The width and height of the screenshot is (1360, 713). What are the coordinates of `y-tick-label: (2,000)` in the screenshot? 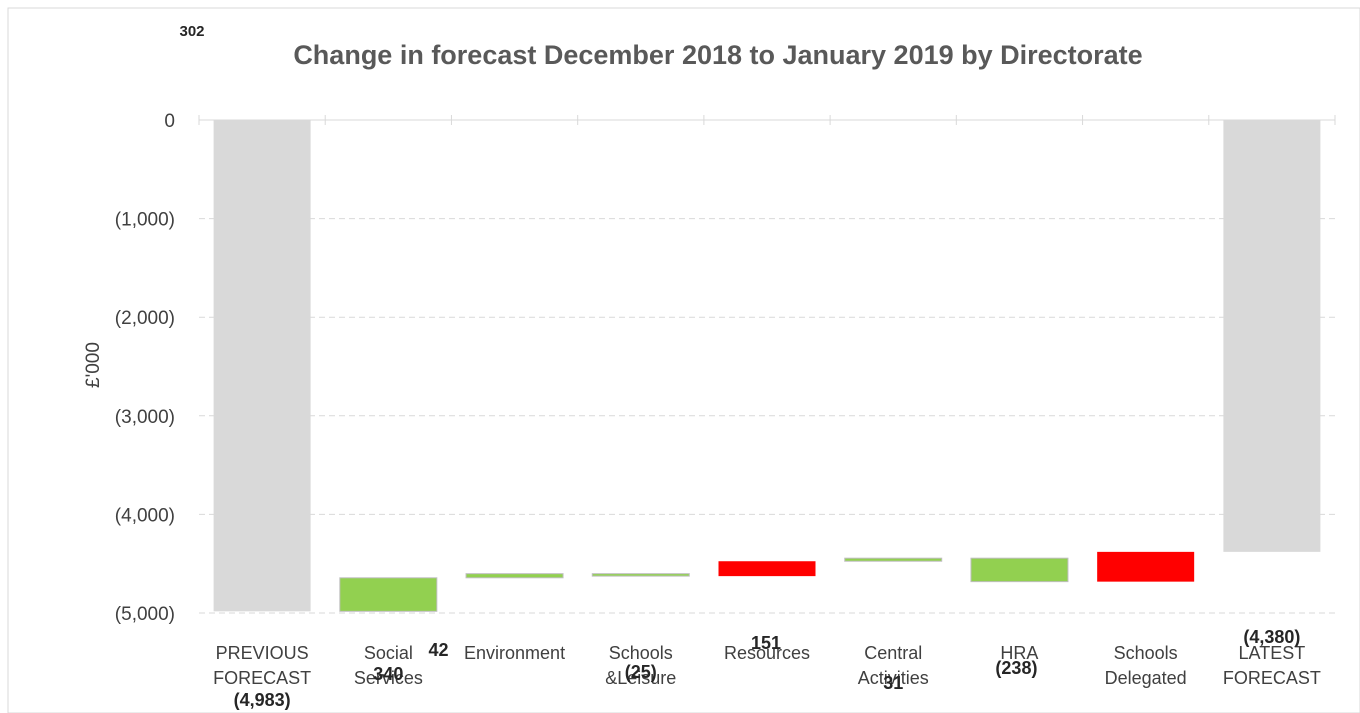 It's located at (145, 318).